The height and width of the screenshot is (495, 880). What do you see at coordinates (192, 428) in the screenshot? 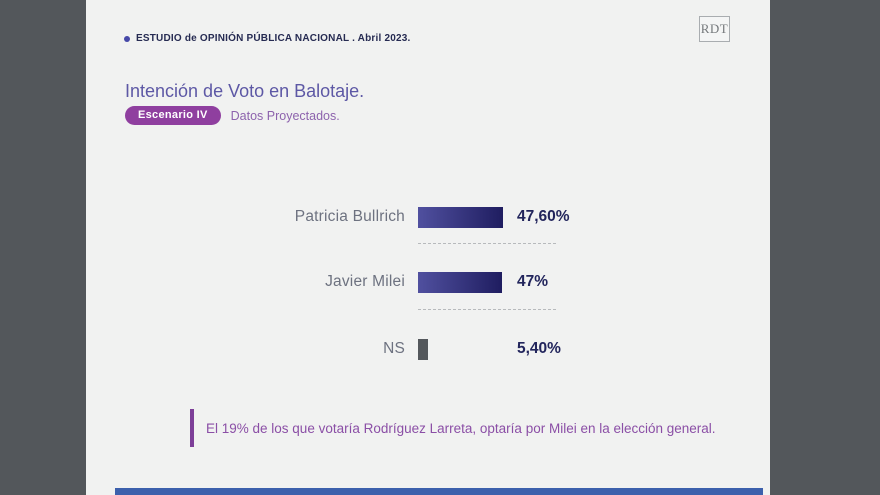
I see `annotation-accent-bar` at bounding box center [192, 428].